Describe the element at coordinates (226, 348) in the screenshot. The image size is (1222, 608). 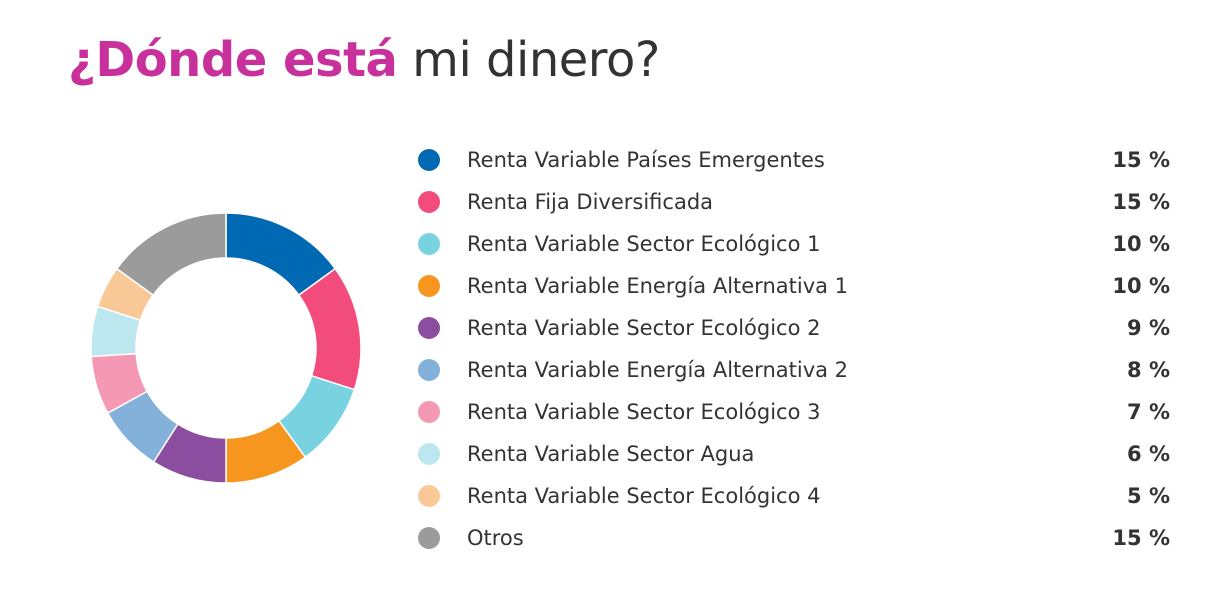
I see `donut-chart` at that location.